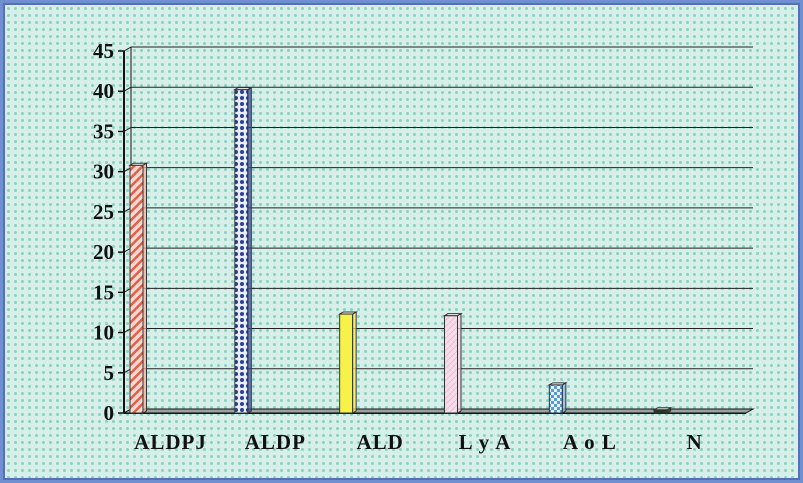  What do you see at coordinates (109, 373) in the screenshot?
I see `y-tick-label: 5` at bounding box center [109, 373].